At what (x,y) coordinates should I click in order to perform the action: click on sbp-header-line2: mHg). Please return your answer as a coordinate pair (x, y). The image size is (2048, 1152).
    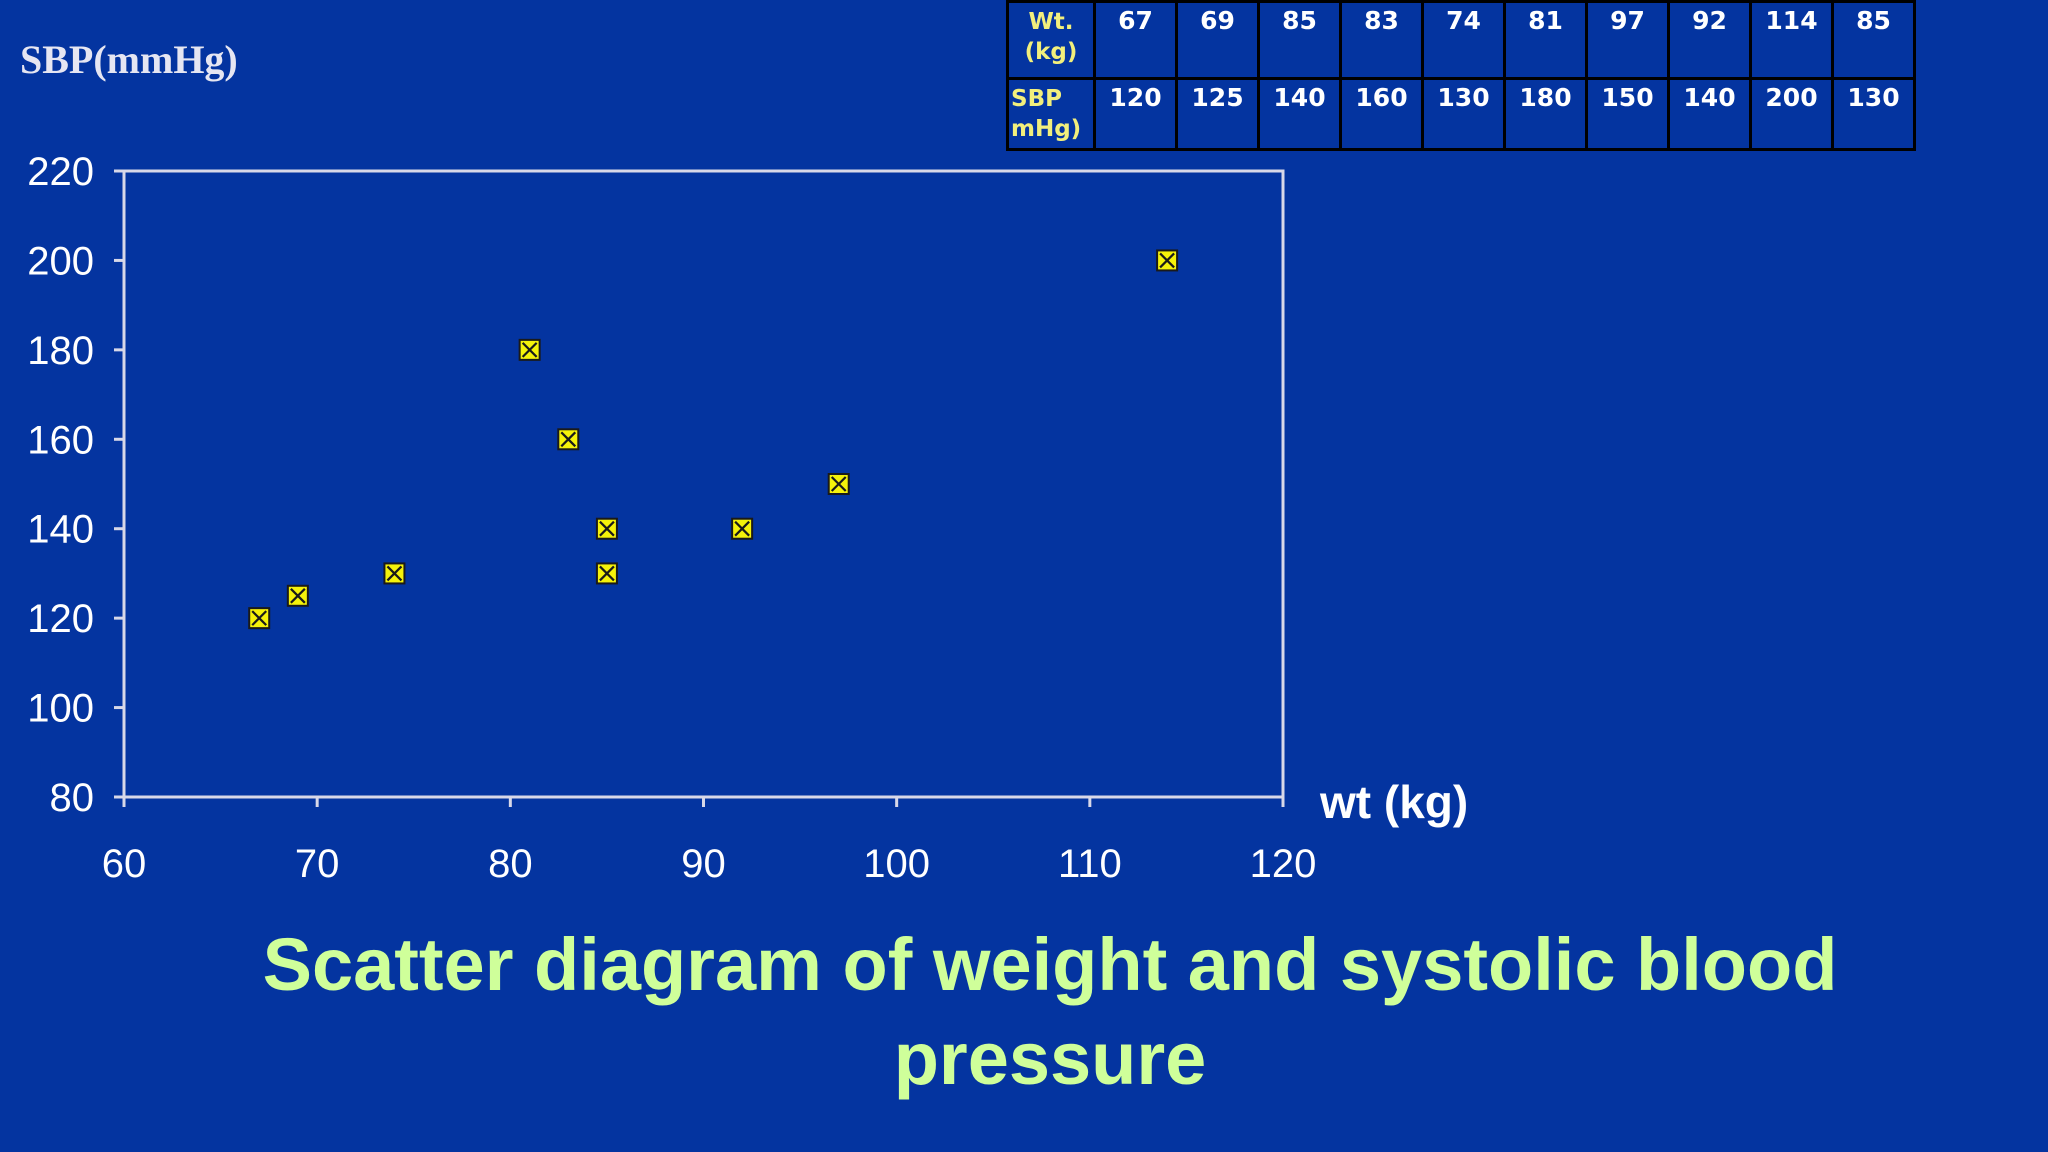
    Looking at the image, I should click on (1046, 129).